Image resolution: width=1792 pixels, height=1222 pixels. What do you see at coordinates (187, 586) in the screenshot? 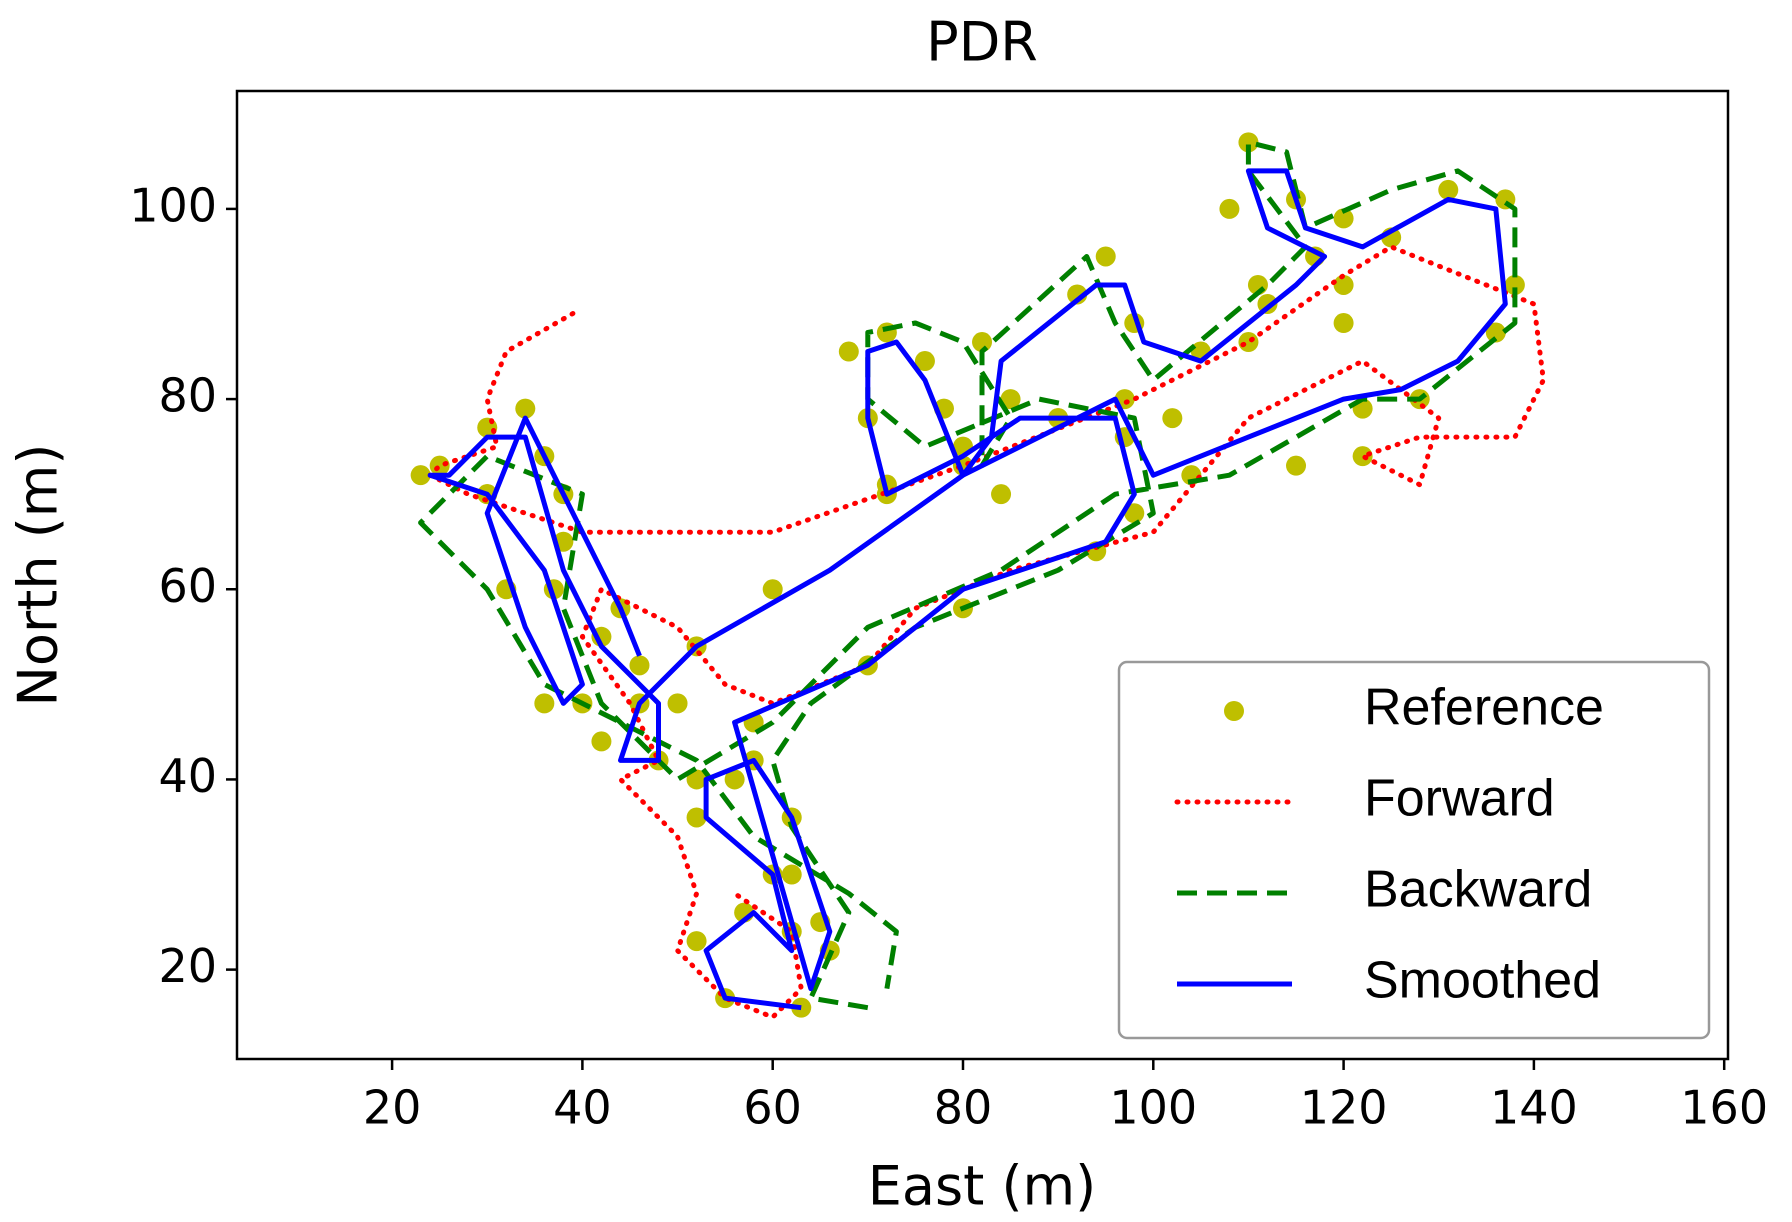
I see `y-tick-label: 60` at bounding box center [187, 586].